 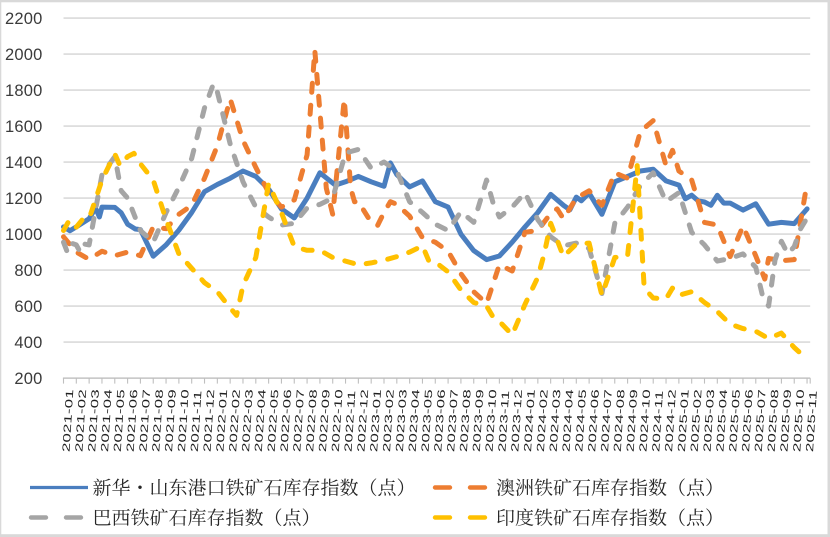 I want to click on svg-text: 2023-05, so click(x=427, y=421).